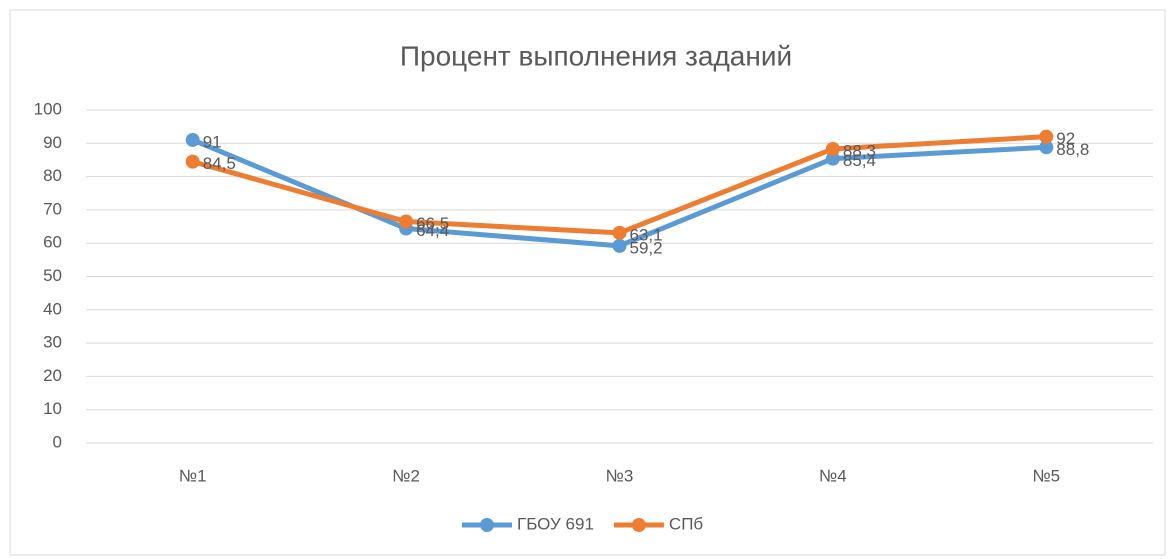 This screenshot has width=1170, height=559. Describe the element at coordinates (859, 150) in the screenshot. I see `data-label: 88,3` at that location.